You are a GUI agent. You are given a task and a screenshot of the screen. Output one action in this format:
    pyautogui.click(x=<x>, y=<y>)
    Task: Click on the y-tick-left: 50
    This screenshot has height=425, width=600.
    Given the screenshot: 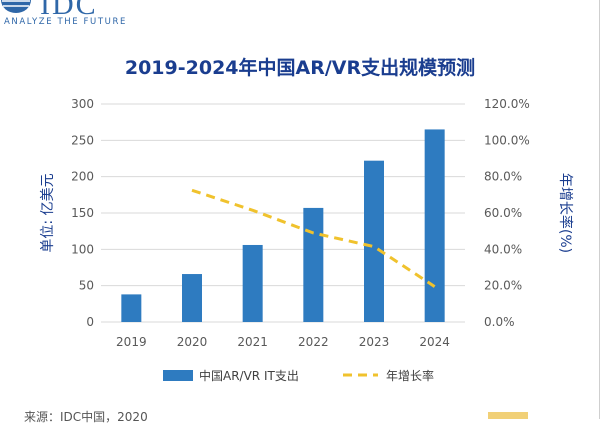 What is the action you would take?
    pyautogui.click(x=86, y=286)
    